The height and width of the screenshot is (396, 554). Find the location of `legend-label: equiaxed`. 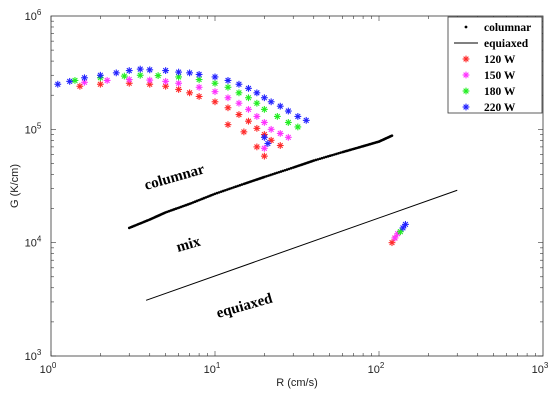

legend-label: equiaxed is located at coordinates (506, 44).